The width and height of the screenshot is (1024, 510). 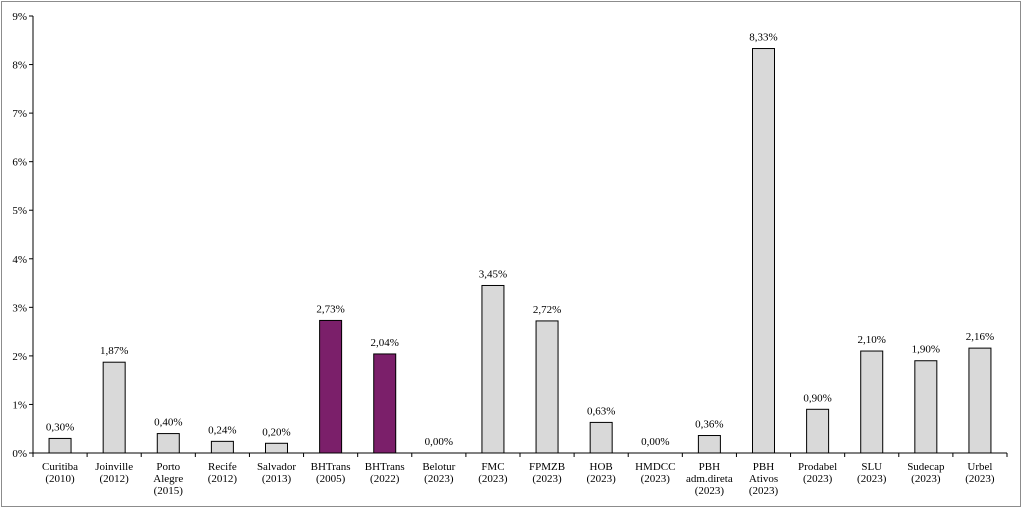 I want to click on category-label: FMC (2023), so click(x=493, y=473).